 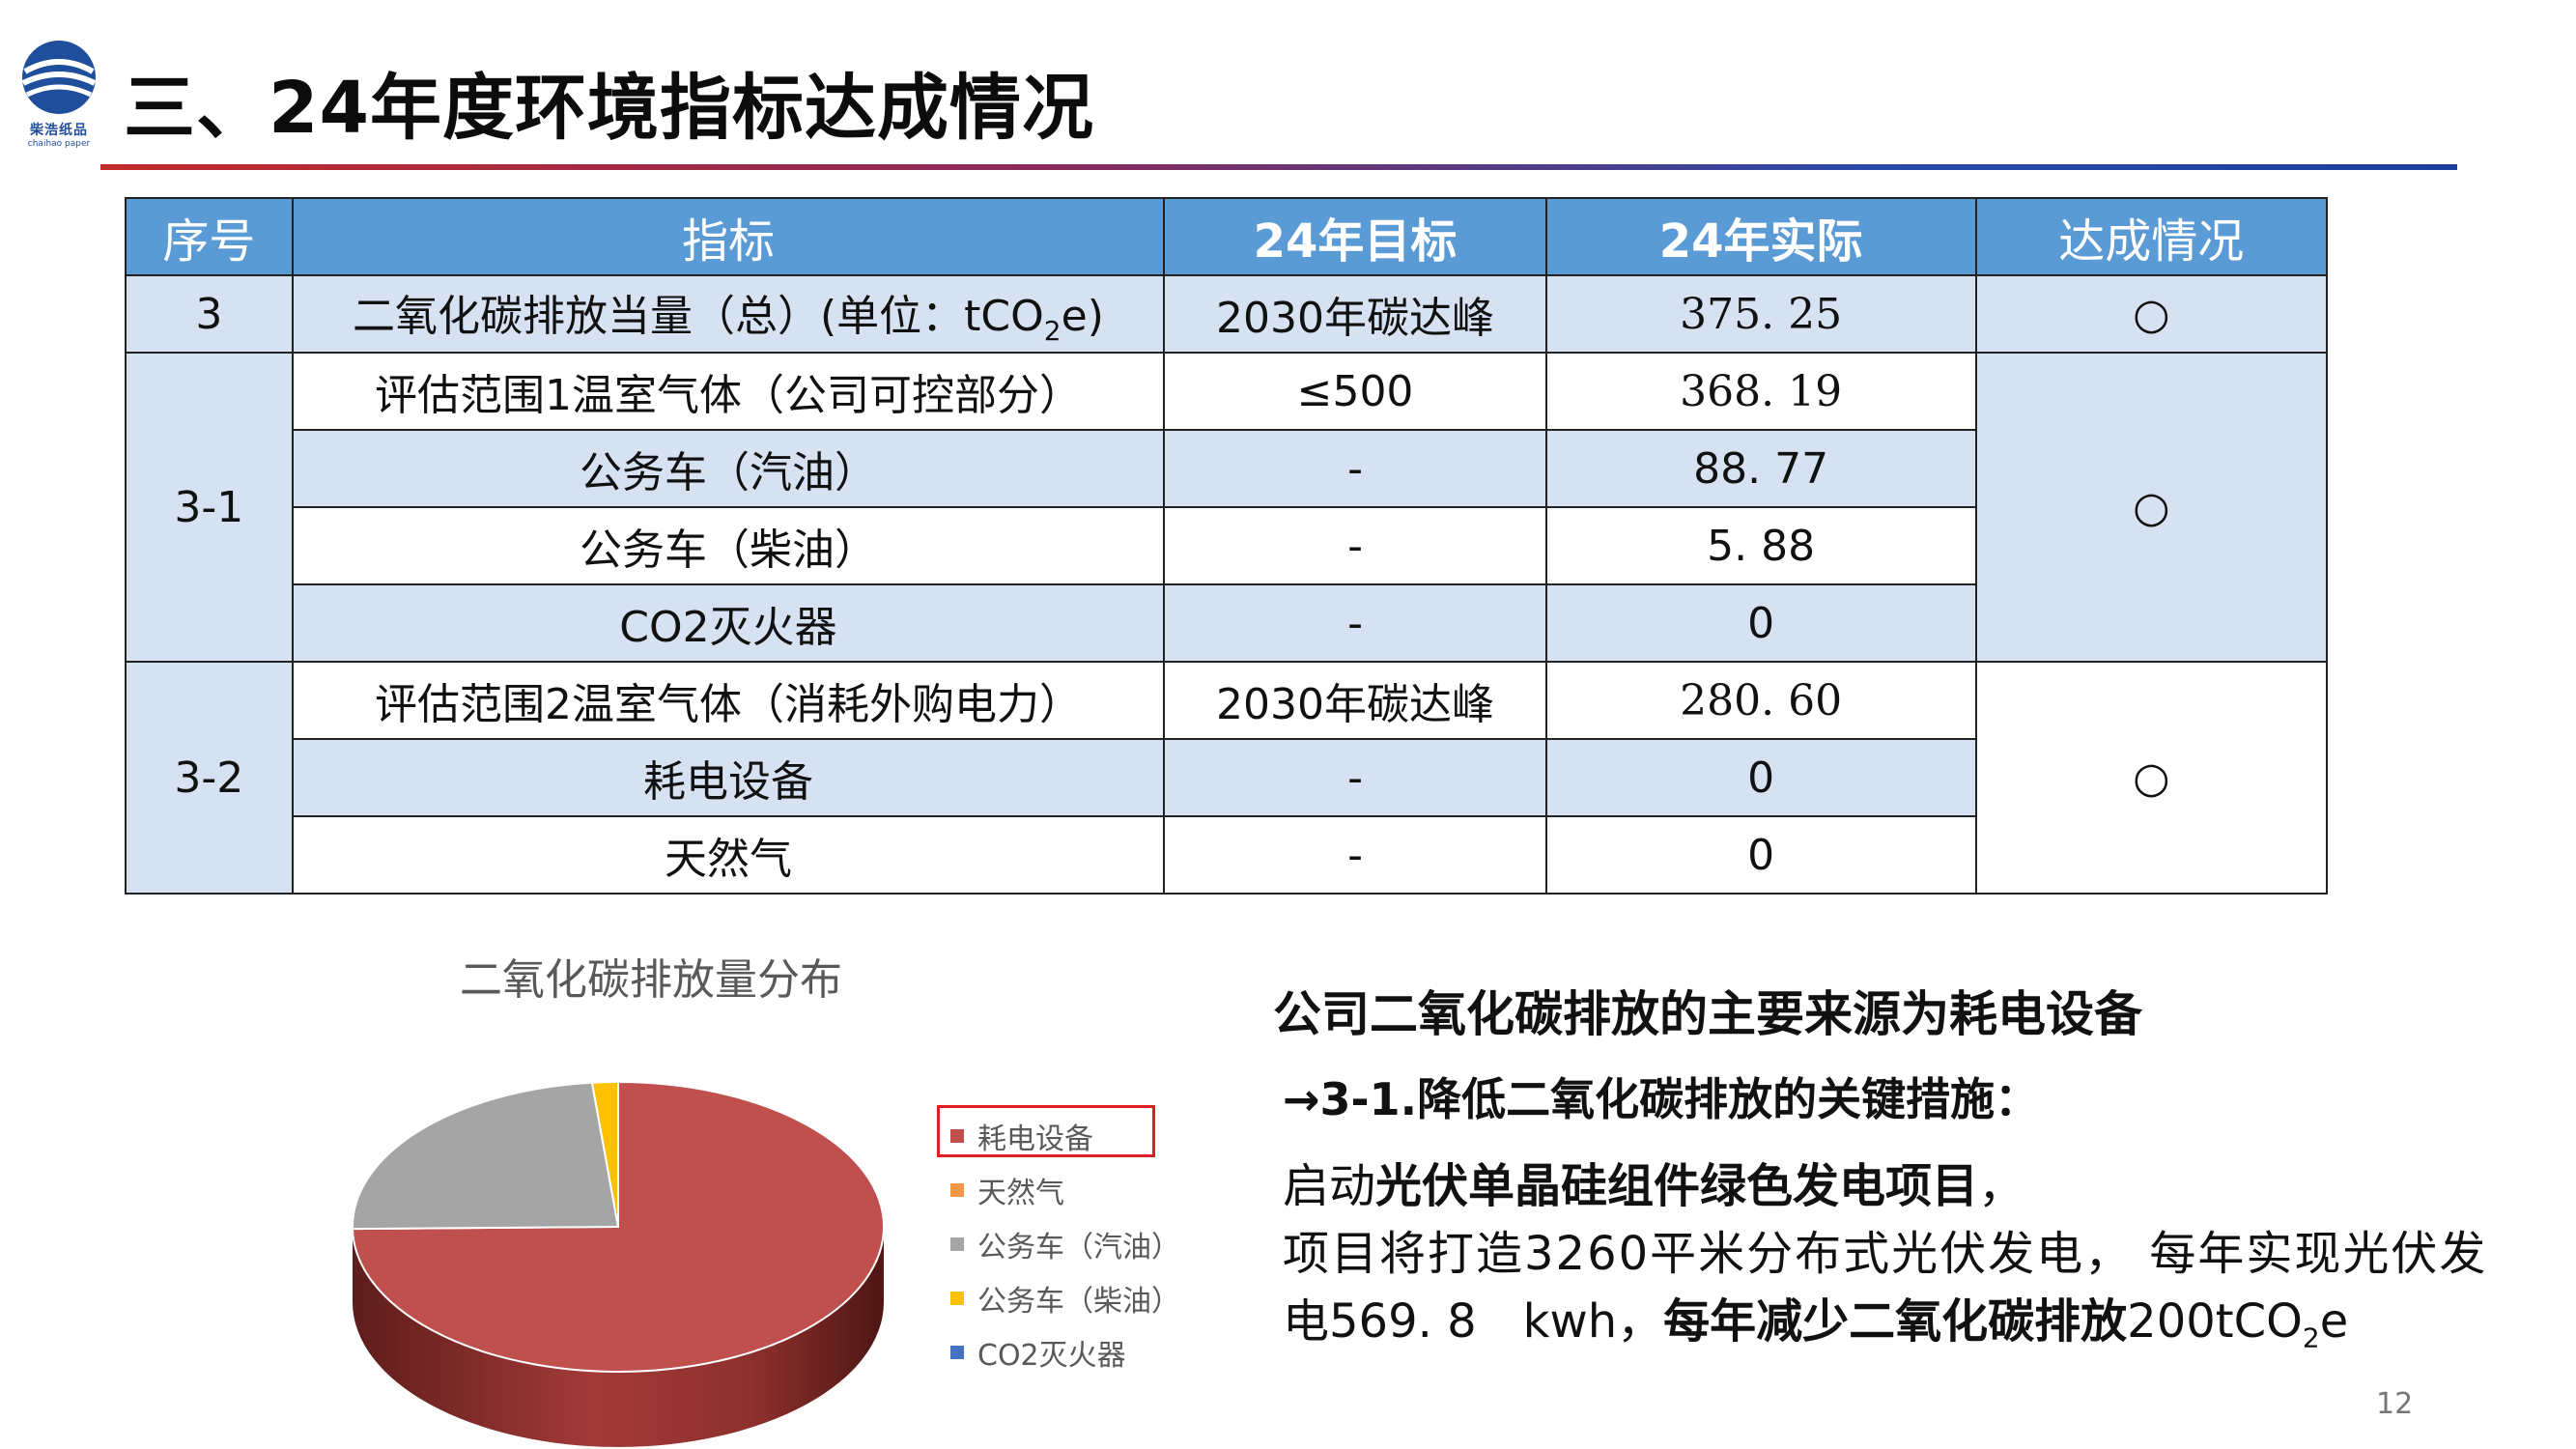 What do you see at coordinates (209, 778) in the screenshot?
I see `cell-seq: 3-2` at bounding box center [209, 778].